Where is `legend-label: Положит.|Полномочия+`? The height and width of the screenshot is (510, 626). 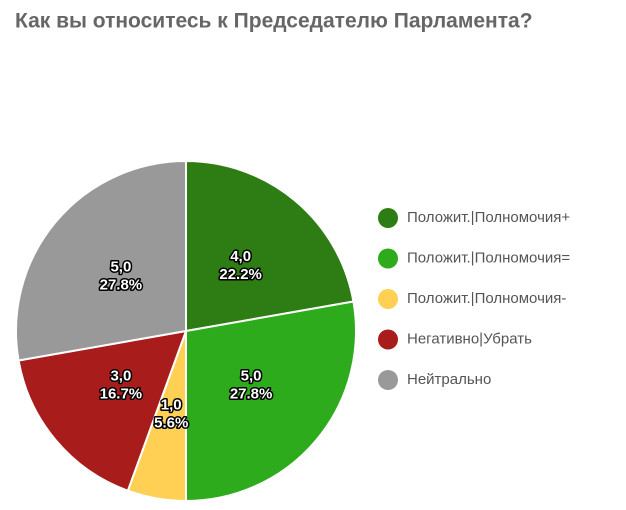
legend-label: Положит.|Полномочия+ is located at coordinates (488, 217).